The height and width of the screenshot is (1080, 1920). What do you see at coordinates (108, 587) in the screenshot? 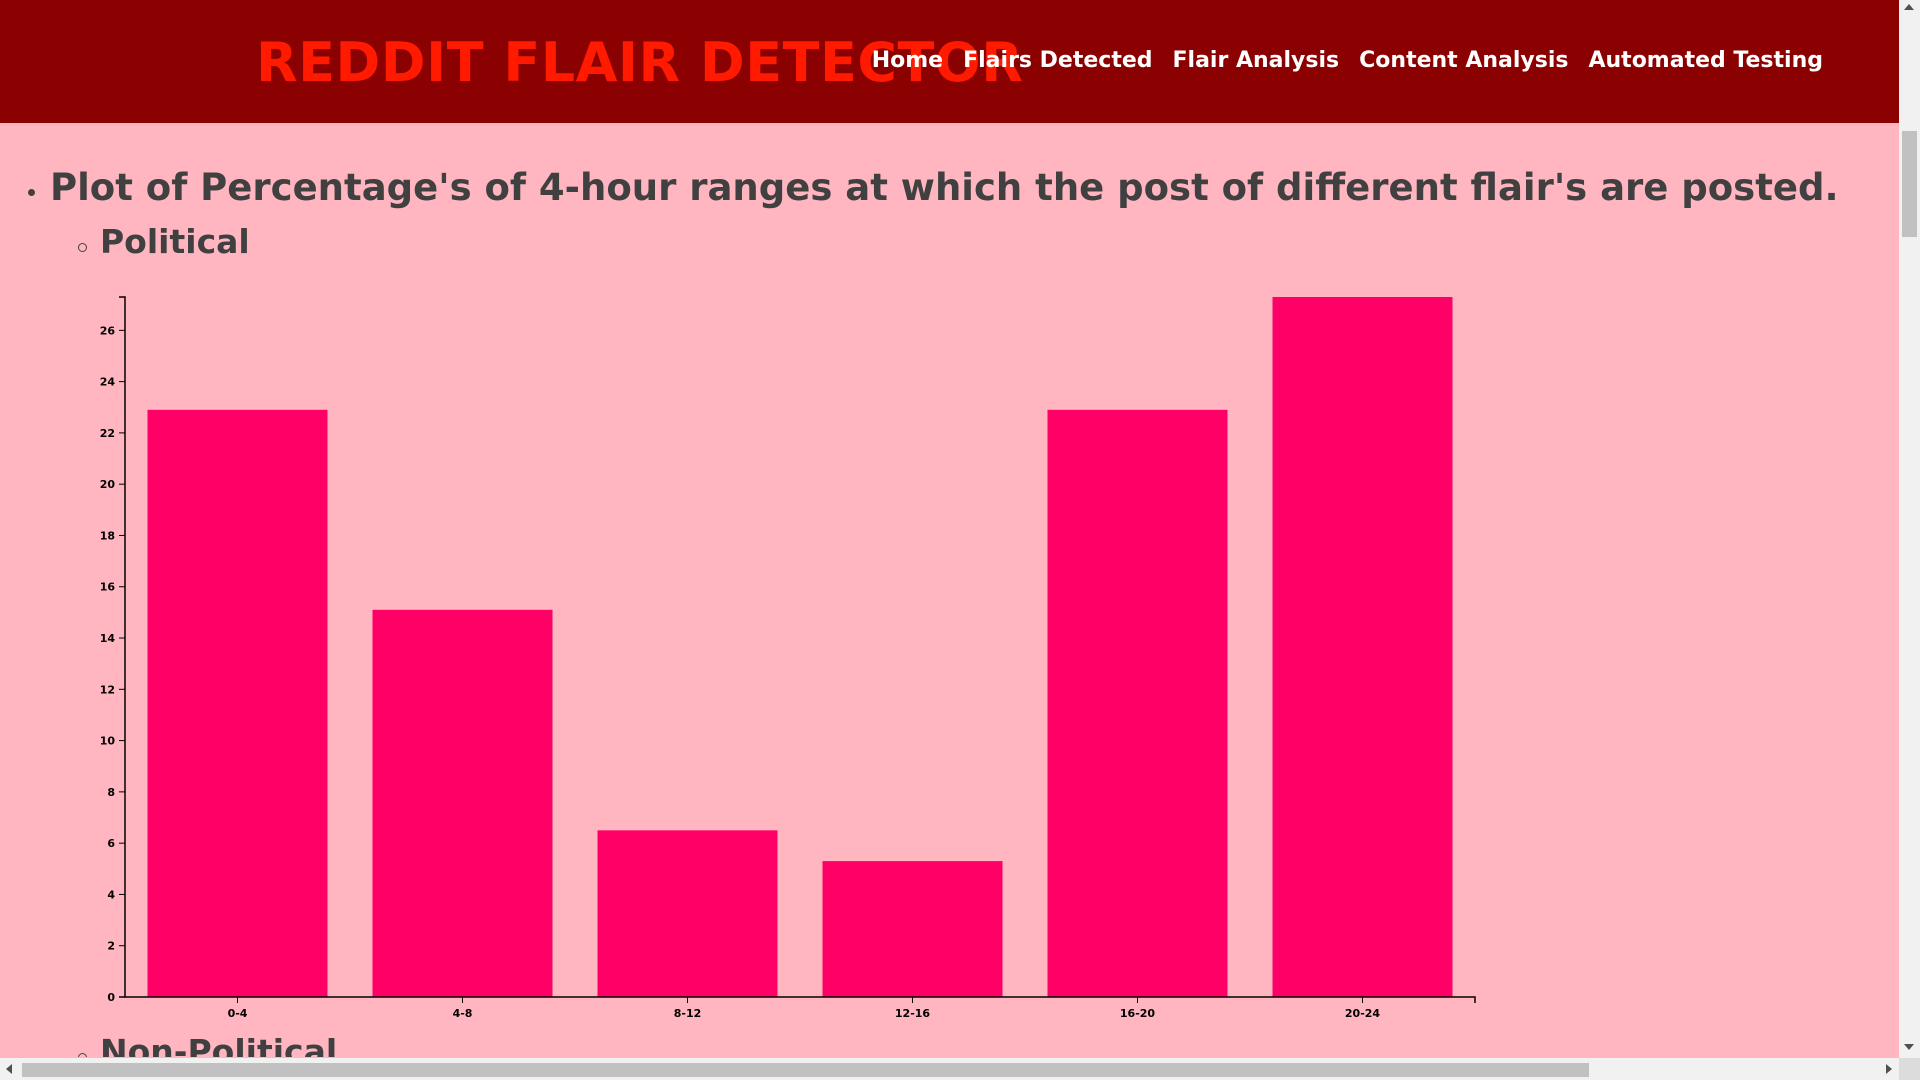
I see `y-tick-label: 16` at bounding box center [108, 587].